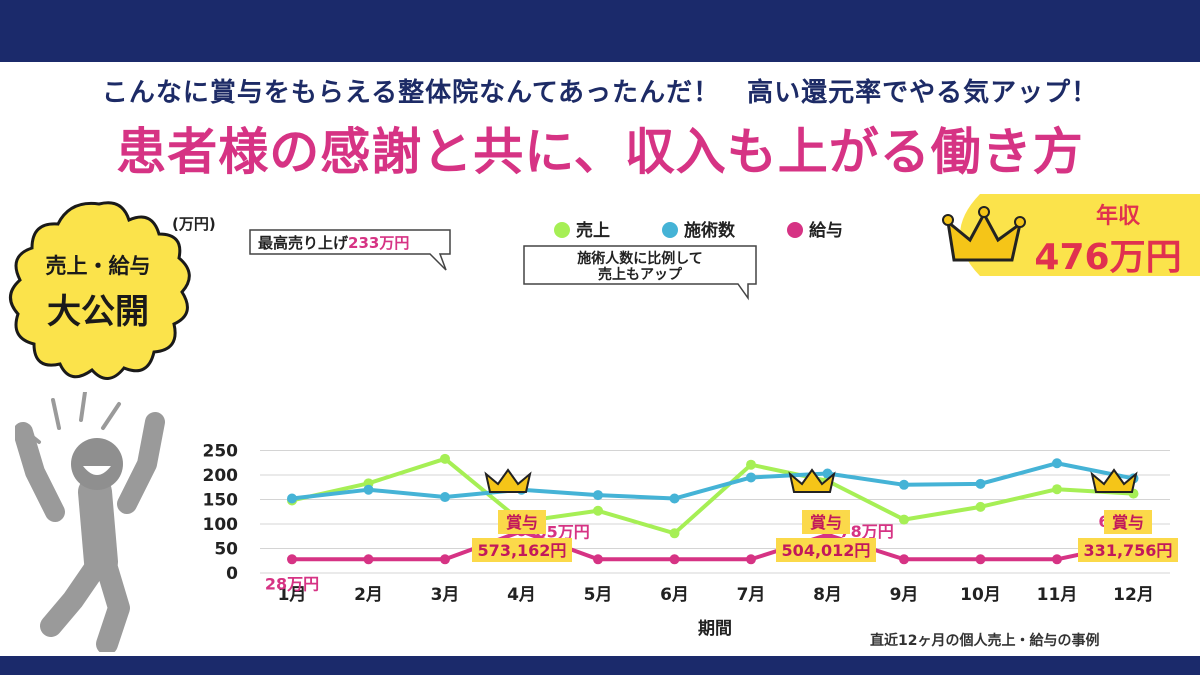  What do you see at coordinates (100, 290) in the screenshot?
I see `burst-badge` at bounding box center [100, 290].